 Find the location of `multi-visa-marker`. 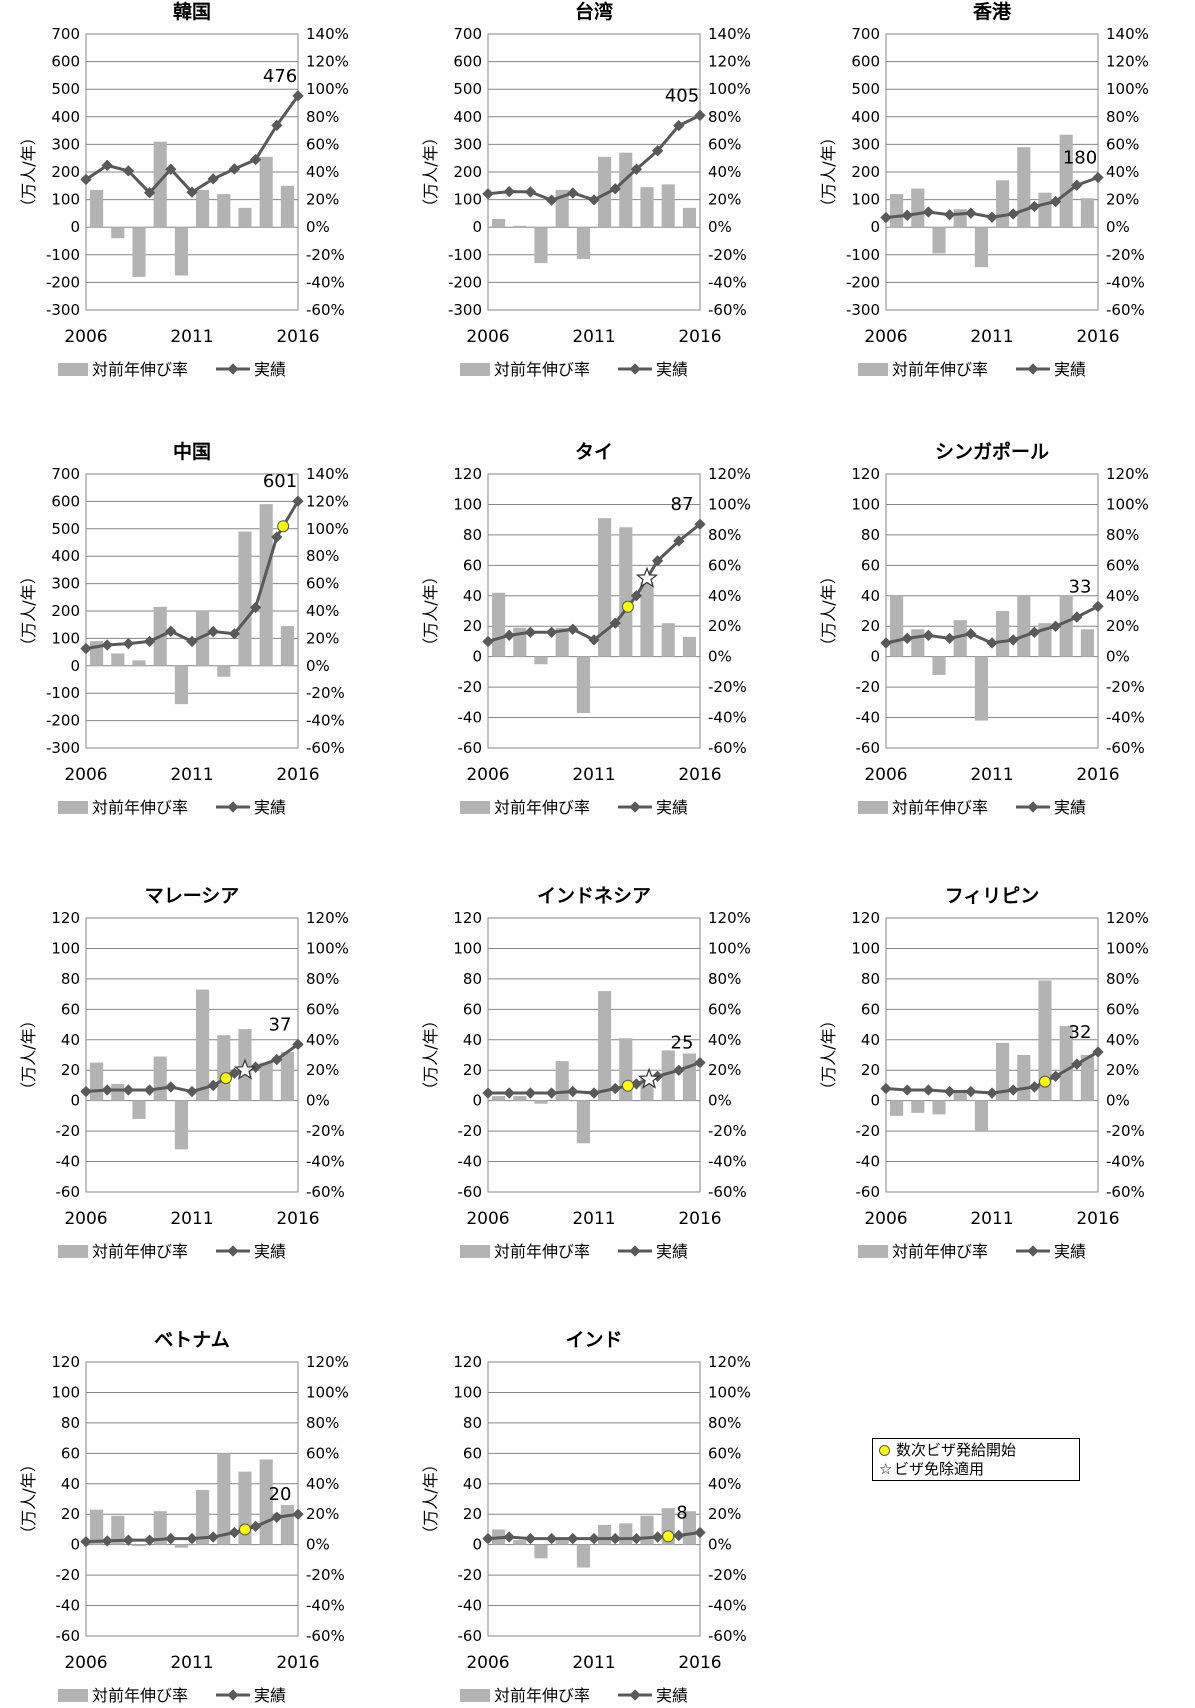

multi-visa-marker is located at coordinates (245, 1529).